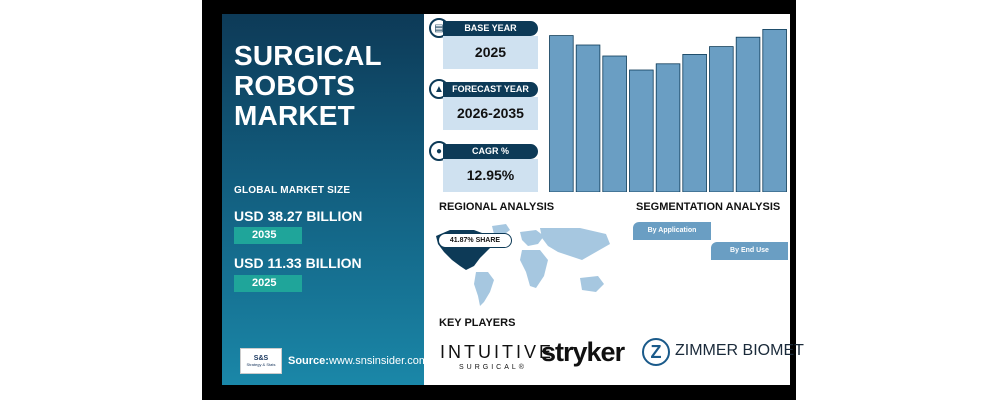 The image size is (985, 400). Describe the element at coordinates (749, 251) in the screenshot. I see `segment-by-end-use: By End Use` at that location.